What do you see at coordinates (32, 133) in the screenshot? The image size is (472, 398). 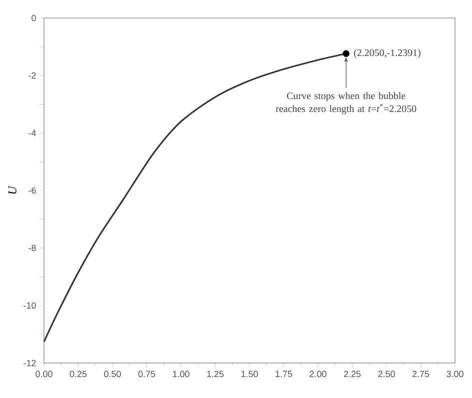 I see `y-tick-label: -4` at bounding box center [32, 133].